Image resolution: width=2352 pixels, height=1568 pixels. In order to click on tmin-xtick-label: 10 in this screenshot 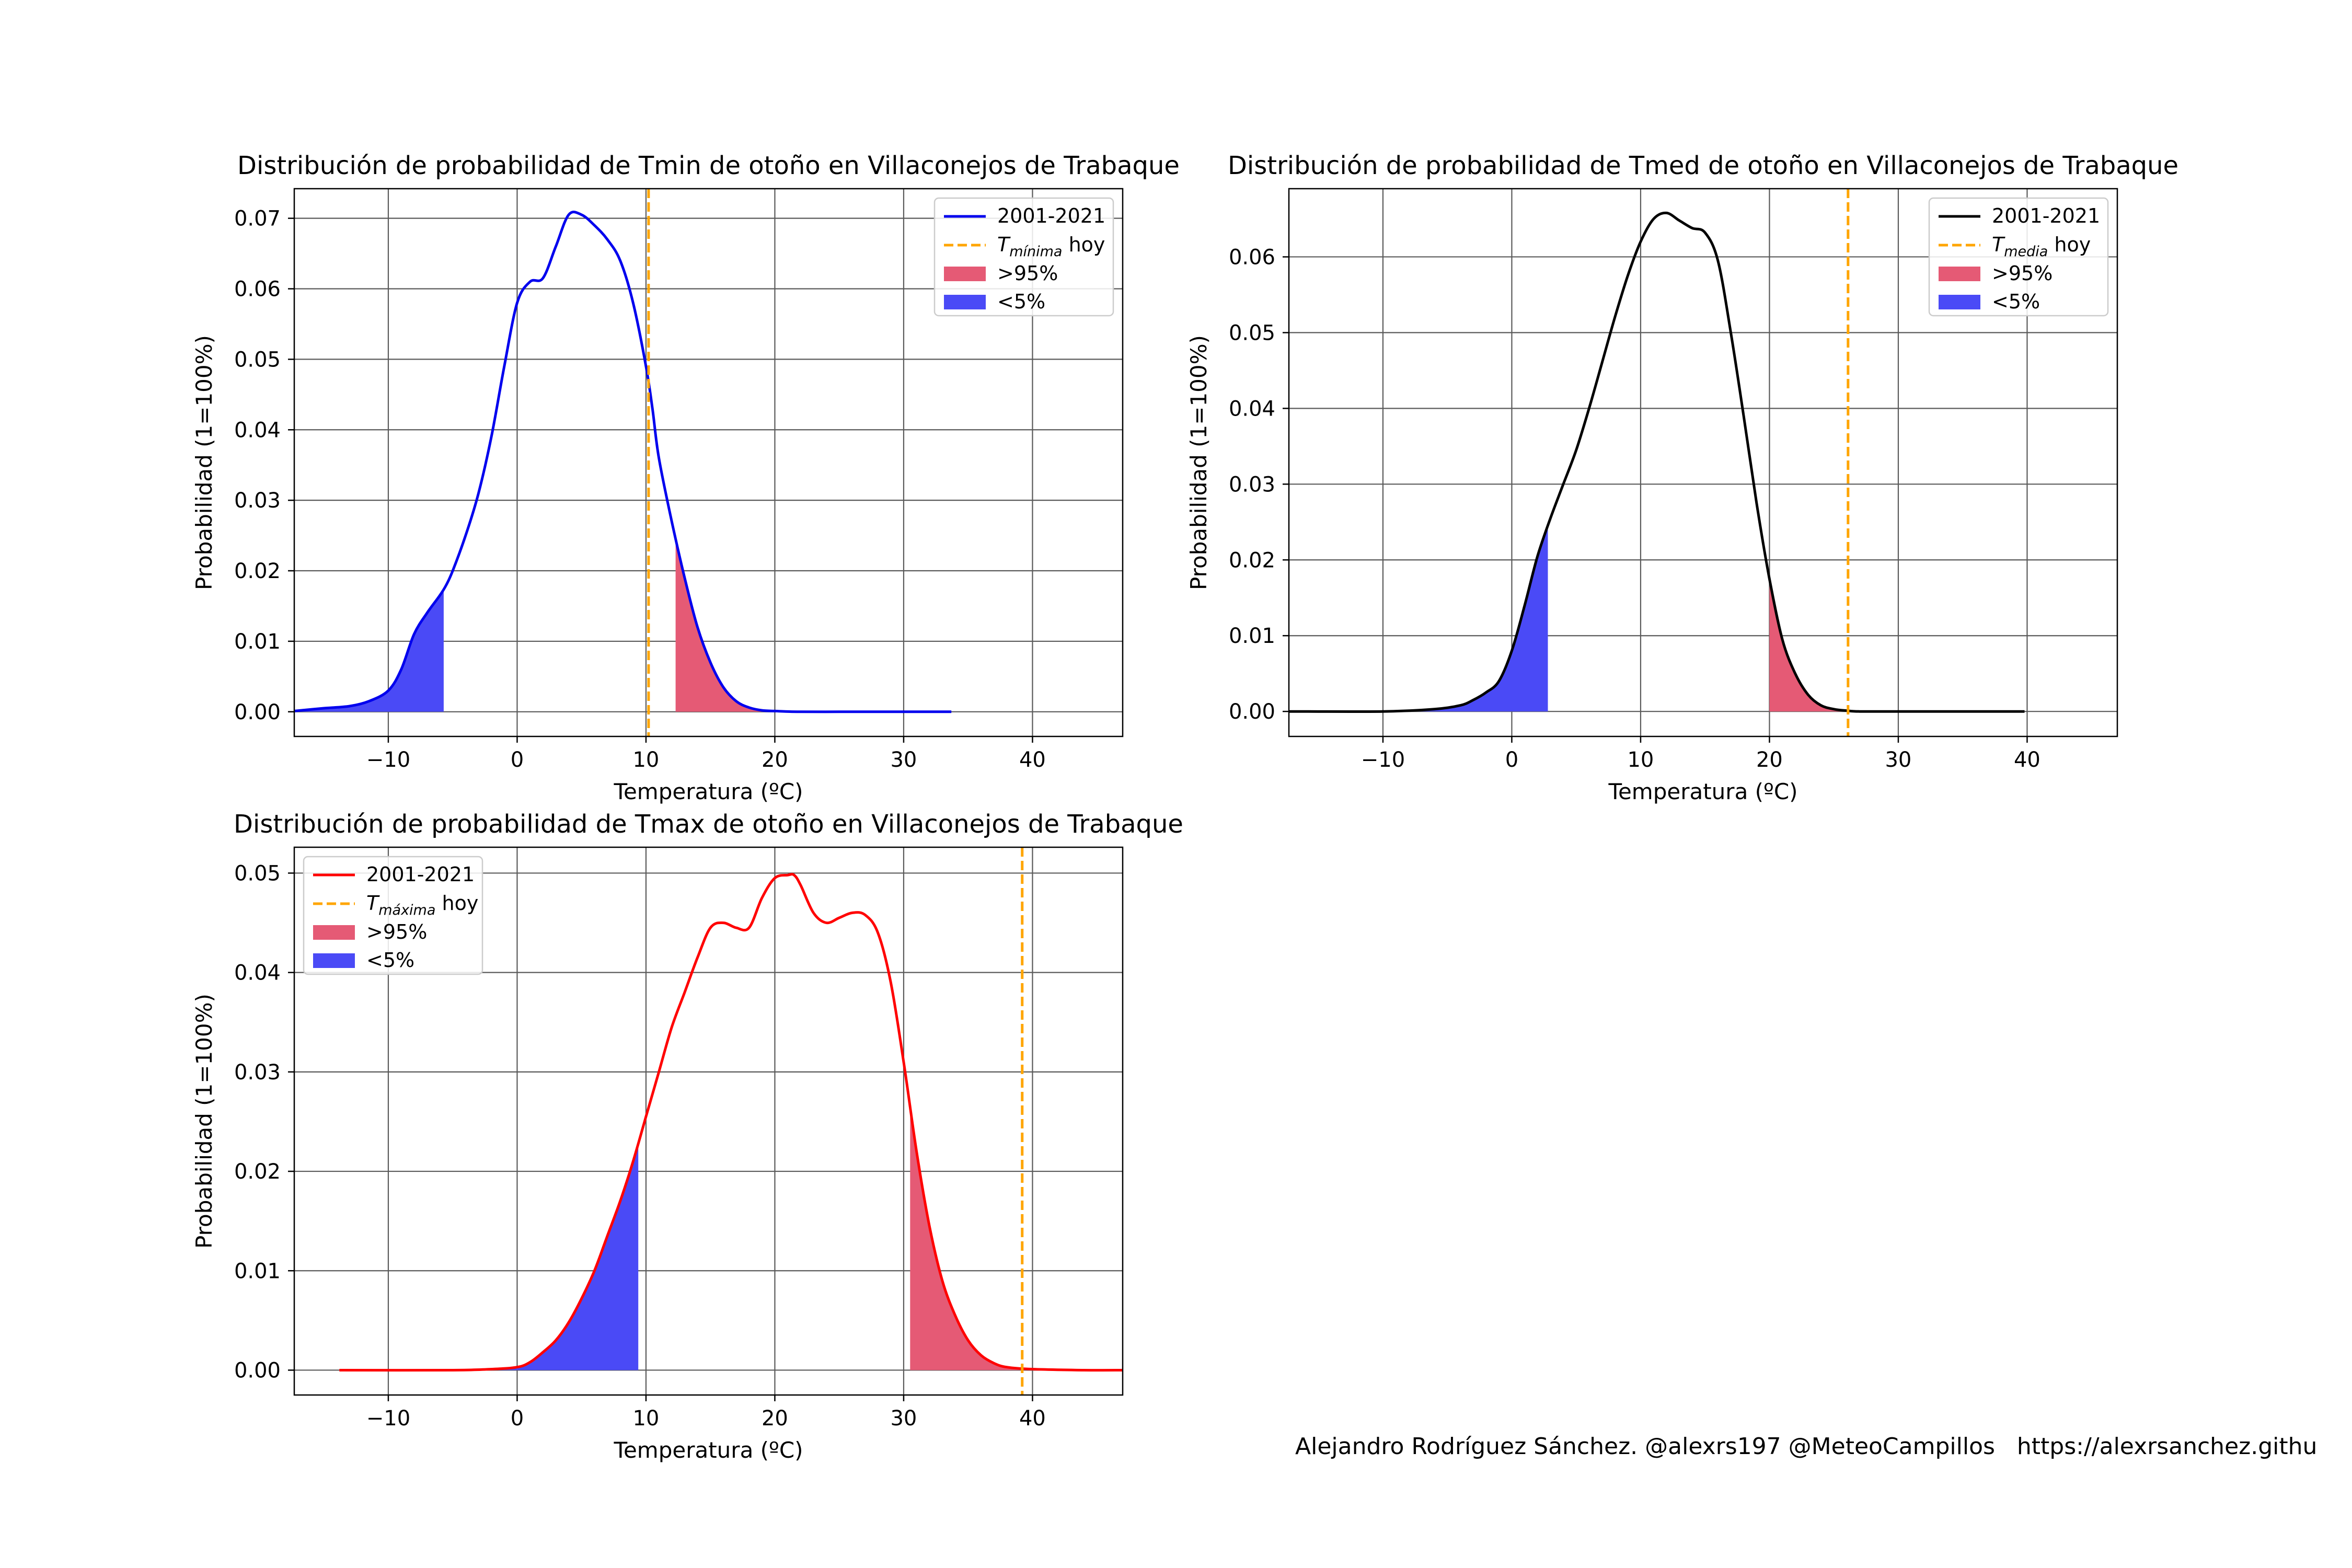, I will do `click(645, 760)`.